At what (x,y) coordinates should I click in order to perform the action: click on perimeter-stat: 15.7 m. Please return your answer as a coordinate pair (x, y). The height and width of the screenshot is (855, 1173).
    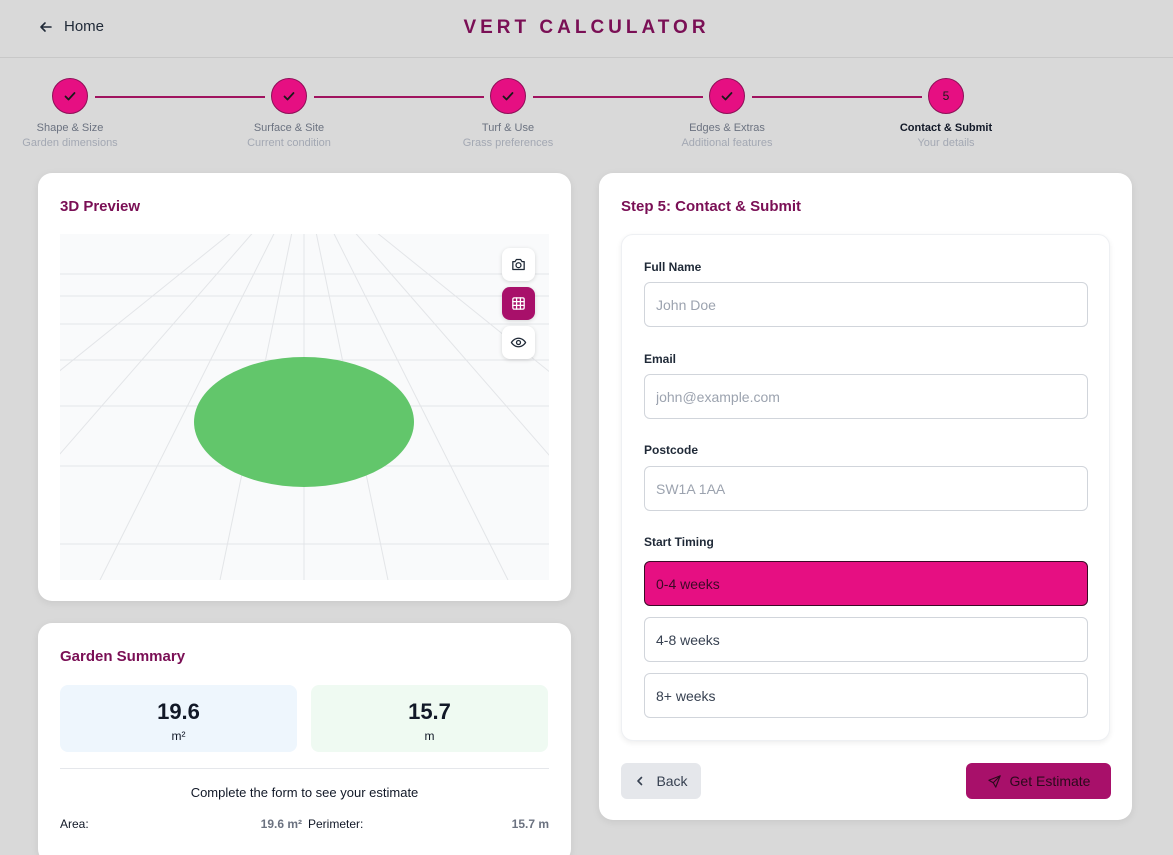
    Looking at the image, I should click on (429, 718).